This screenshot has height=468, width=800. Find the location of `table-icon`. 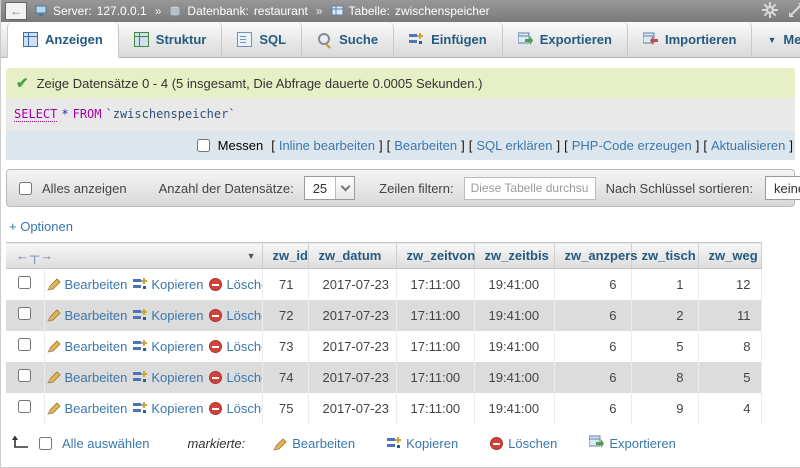

table-icon is located at coordinates (337, 11).